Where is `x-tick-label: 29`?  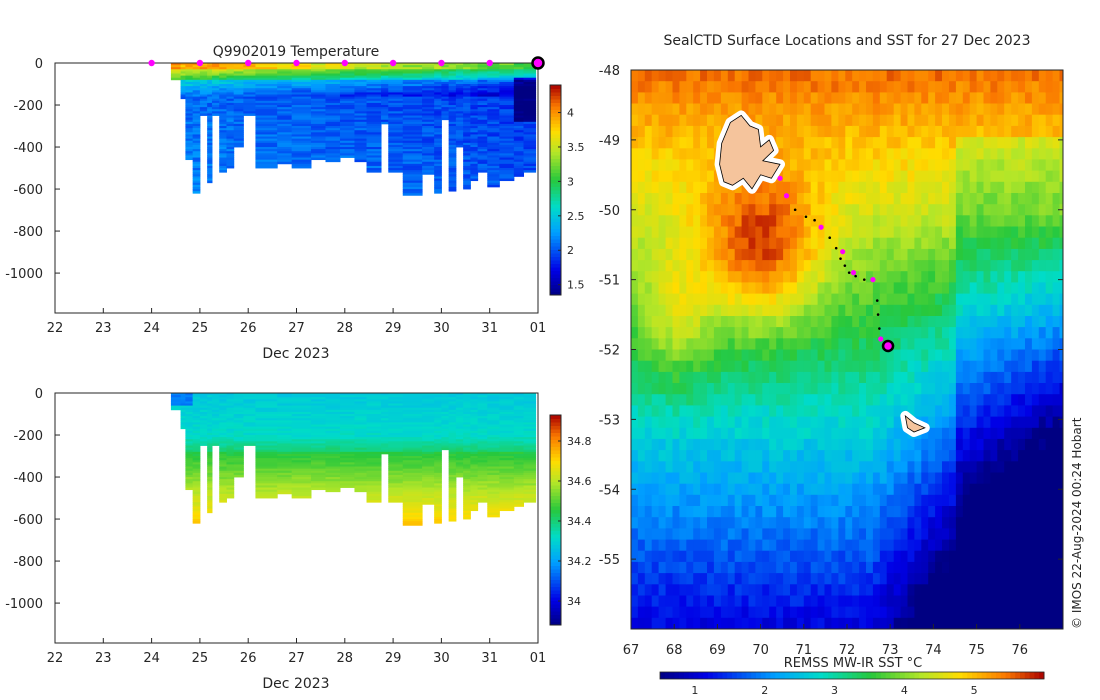
x-tick-label: 29 is located at coordinates (393, 328).